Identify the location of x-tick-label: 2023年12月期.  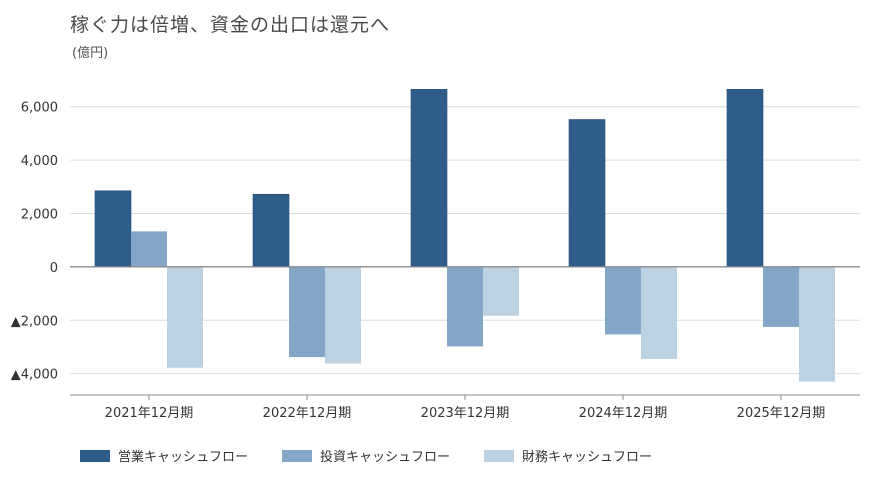
(465, 413).